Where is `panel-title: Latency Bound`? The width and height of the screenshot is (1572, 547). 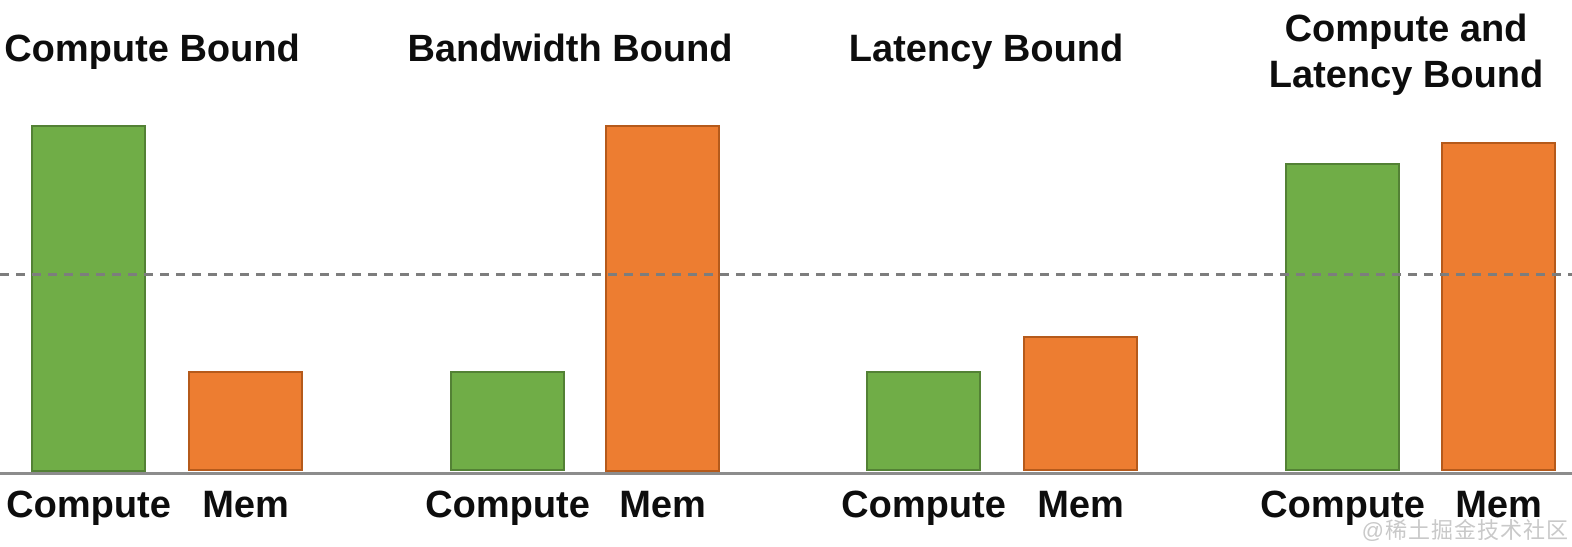
panel-title: Latency Bound is located at coordinates (986, 49).